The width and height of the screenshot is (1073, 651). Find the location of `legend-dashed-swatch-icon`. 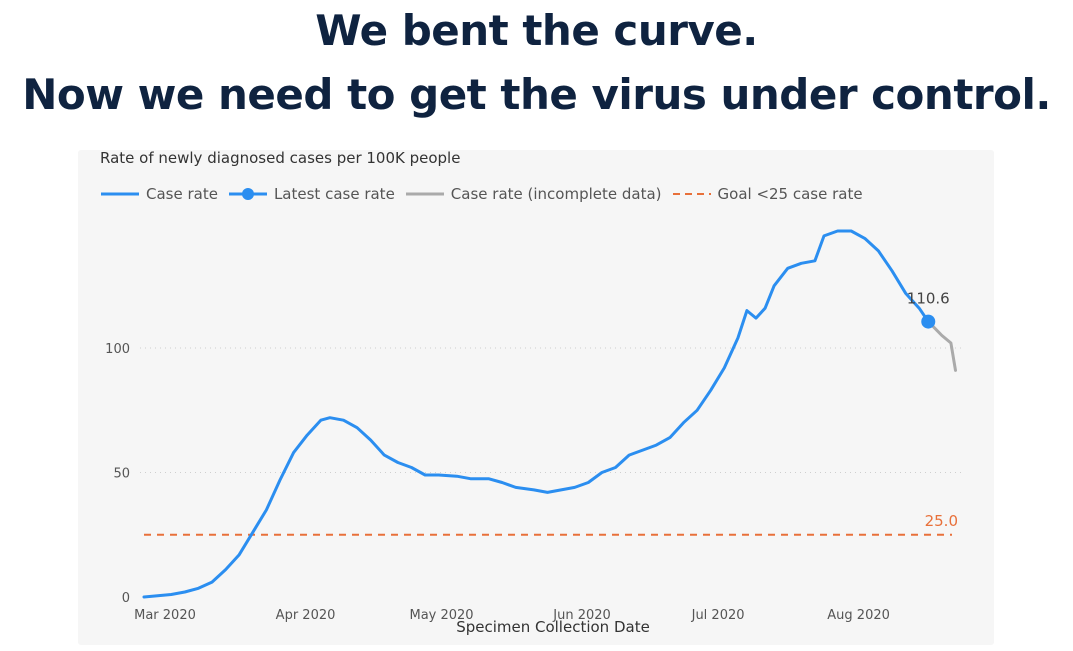

legend-dashed-swatch-icon is located at coordinates (691, 194).